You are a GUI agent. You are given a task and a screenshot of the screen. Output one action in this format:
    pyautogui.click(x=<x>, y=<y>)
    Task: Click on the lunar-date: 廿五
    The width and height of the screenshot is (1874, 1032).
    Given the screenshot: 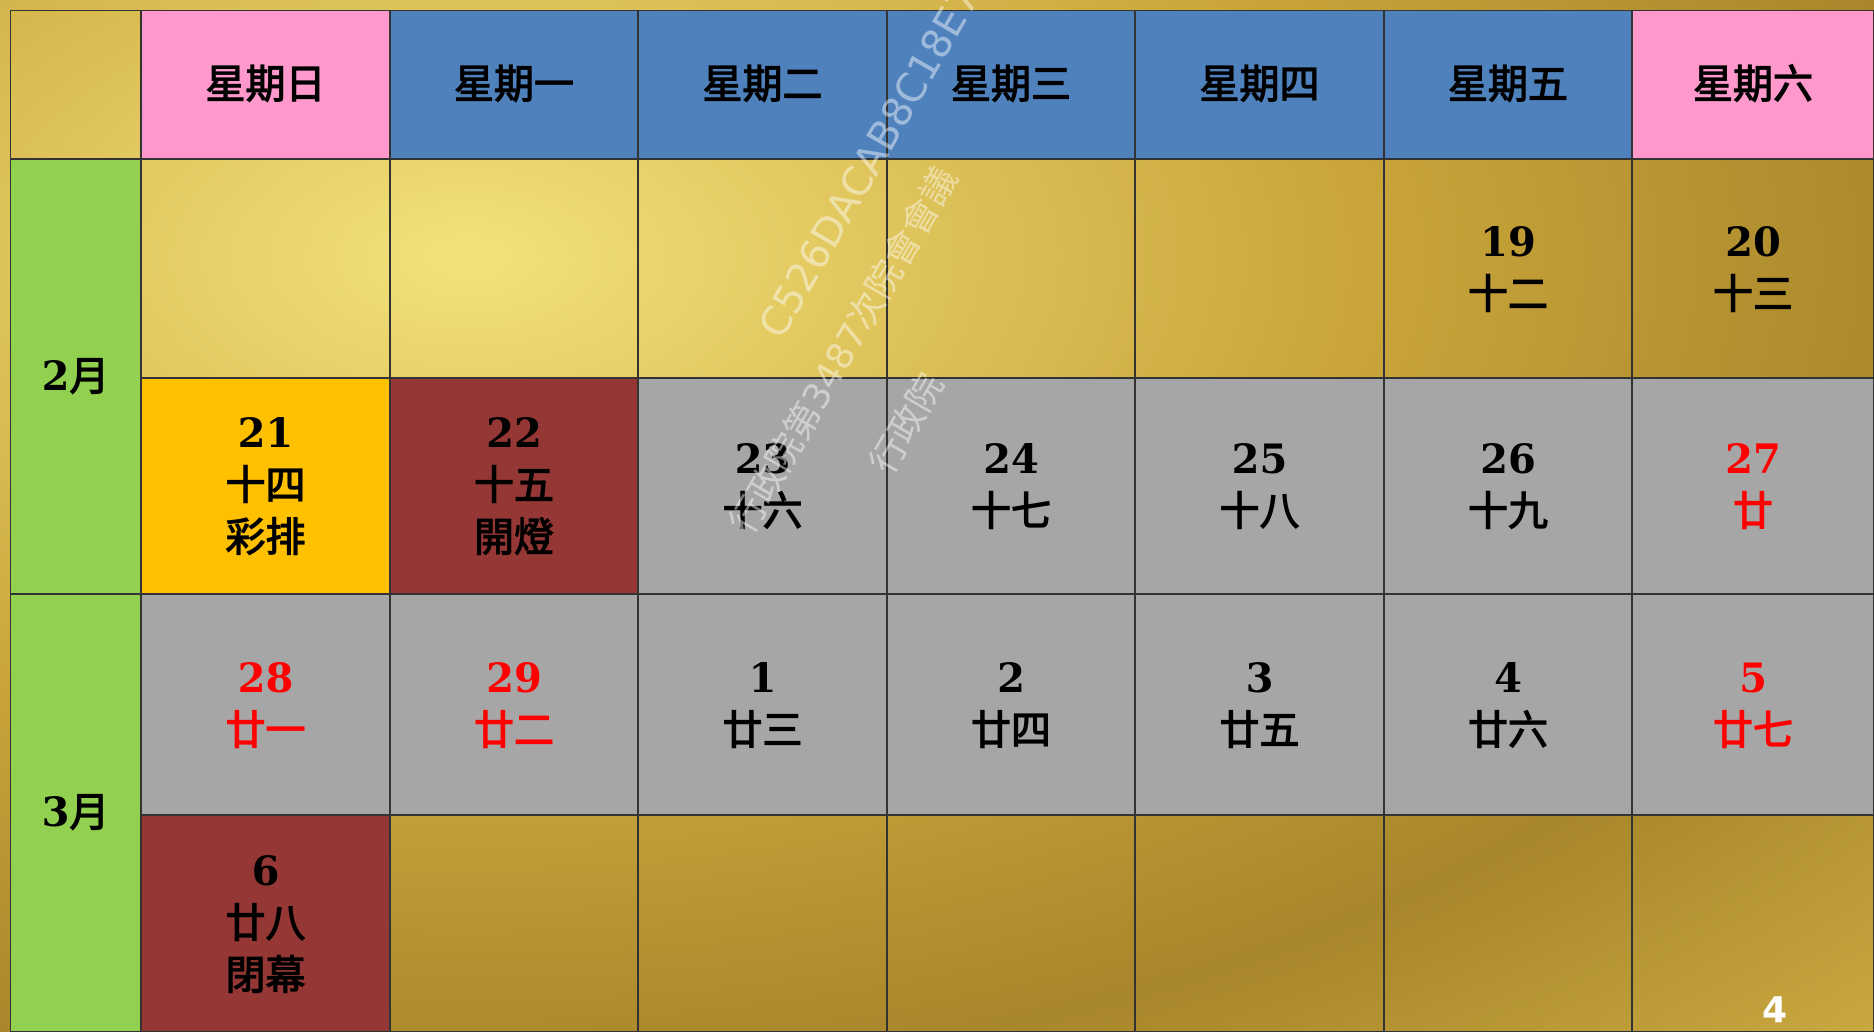 What is the action you would take?
    pyautogui.click(x=1259, y=730)
    